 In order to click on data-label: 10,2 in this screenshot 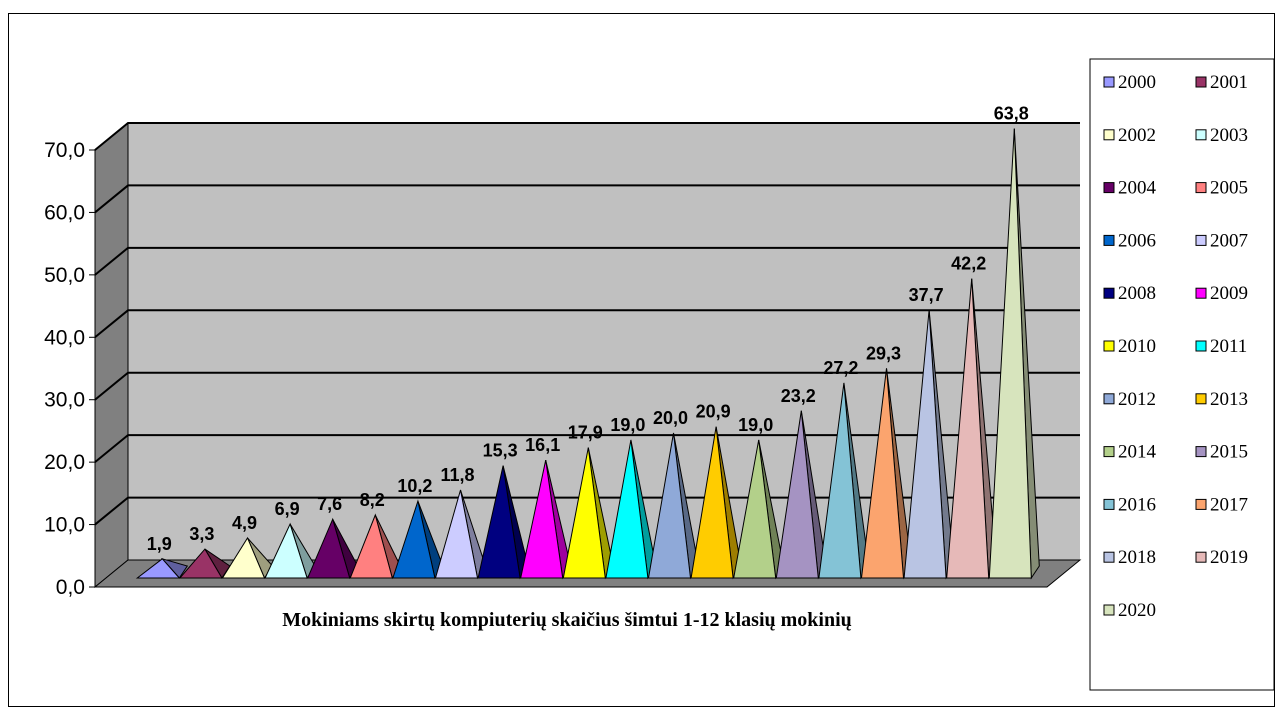, I will do `click(414, 486)`.